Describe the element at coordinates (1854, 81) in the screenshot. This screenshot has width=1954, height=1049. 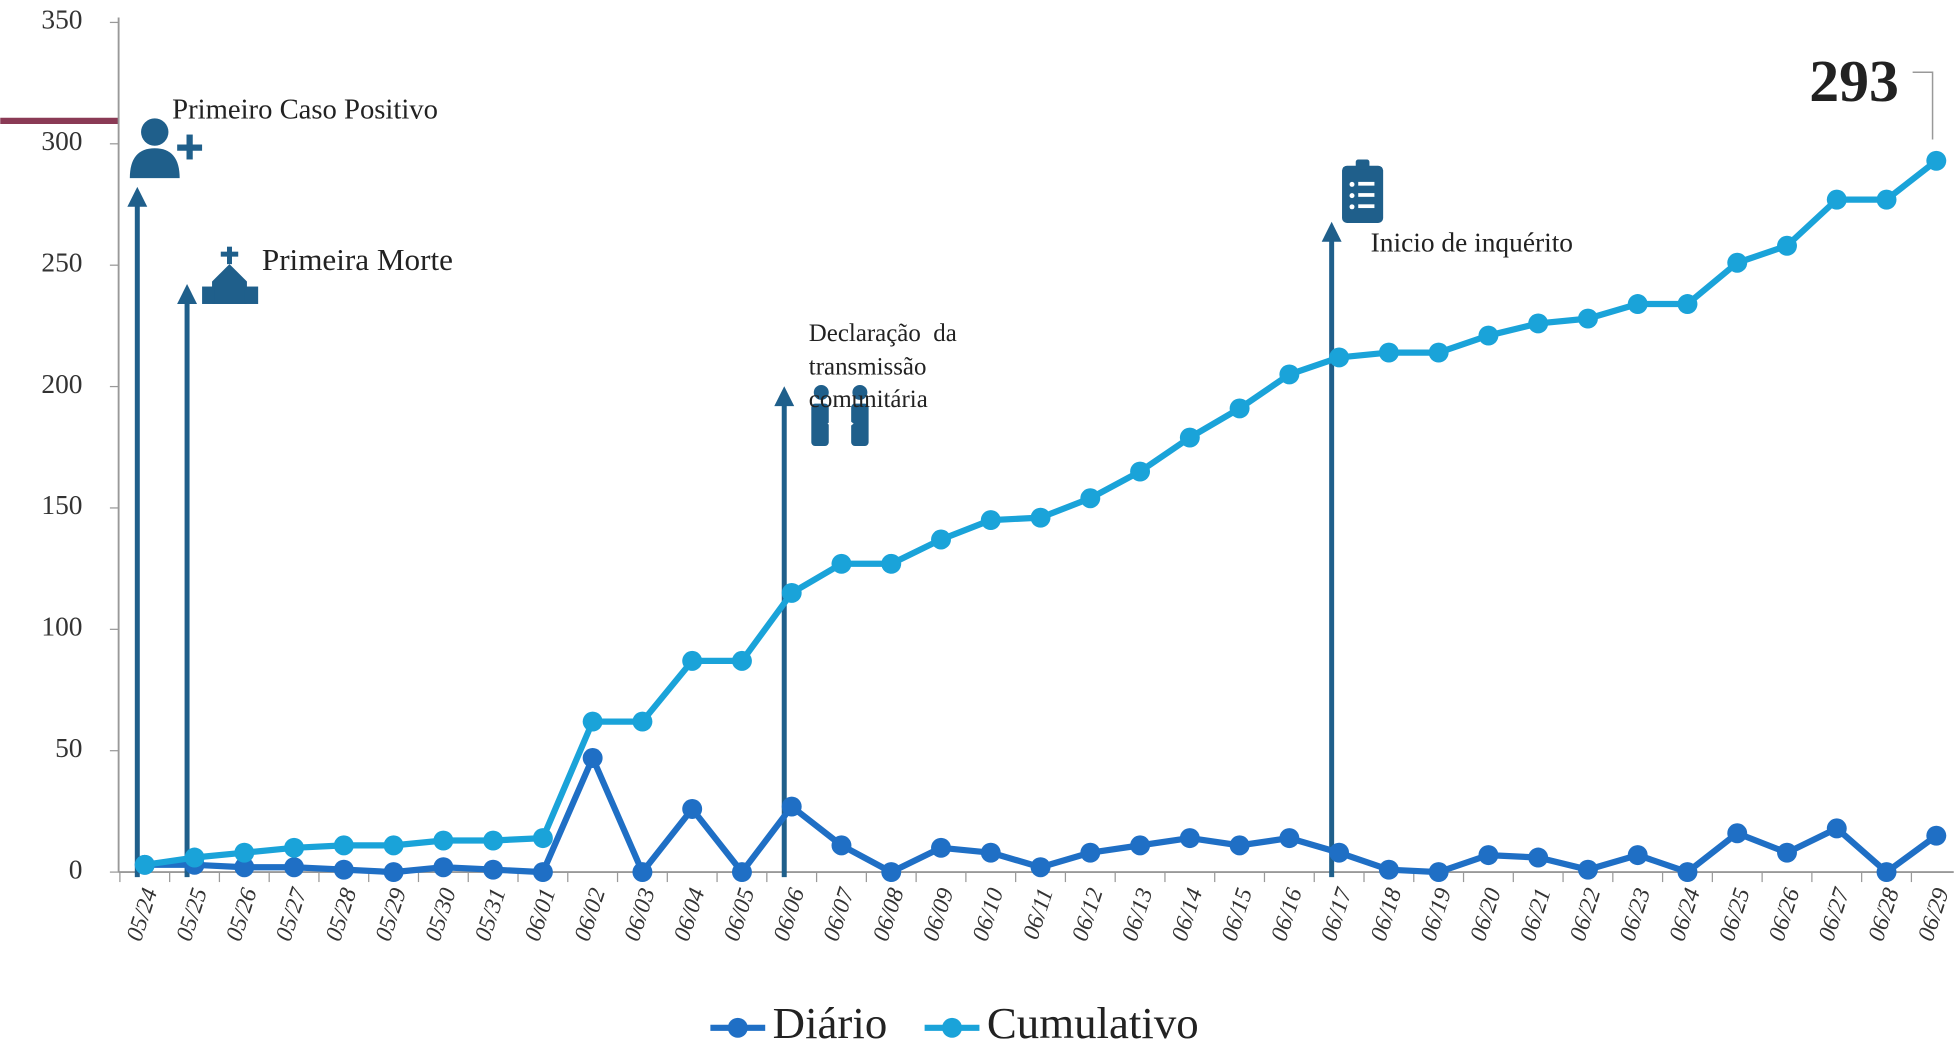
I see `total-label: 293` at that location.